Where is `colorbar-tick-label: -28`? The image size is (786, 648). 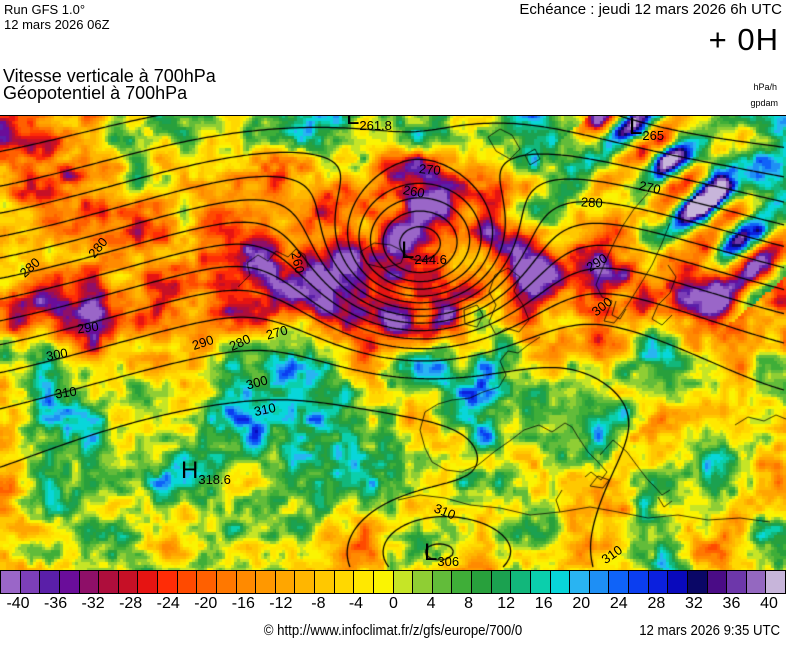 colorbar-tick-label: -28 is located at coordinates (131, 603).